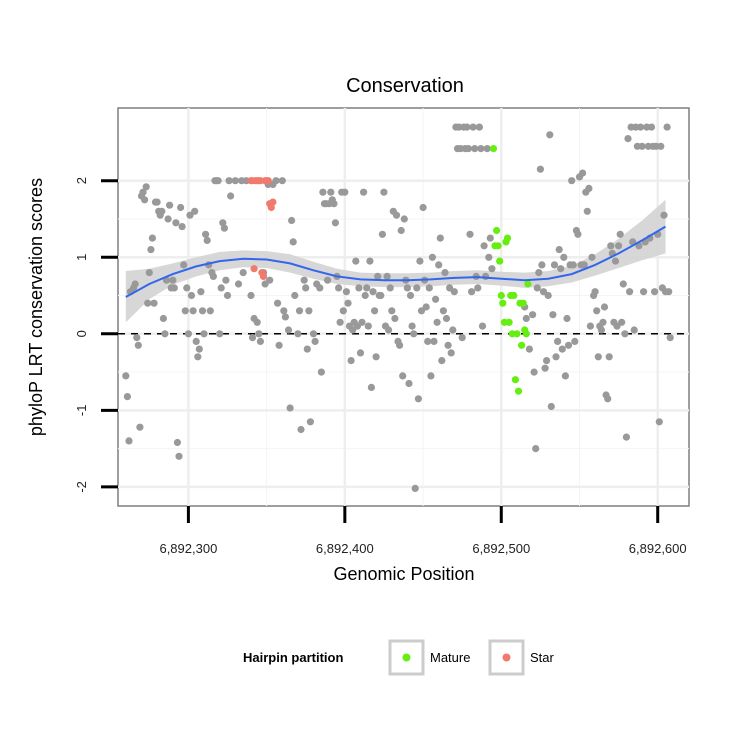  I want to click on legend-key-mature, so click(406, 657).